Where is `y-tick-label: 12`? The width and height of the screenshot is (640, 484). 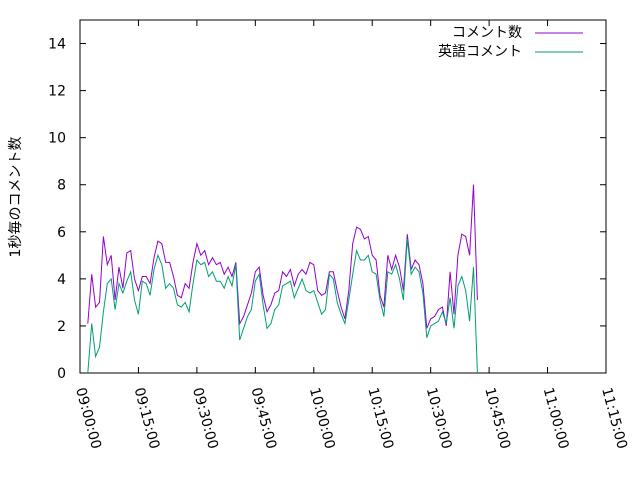 y-tick-label: 12 is located at coordinates (57, 92).